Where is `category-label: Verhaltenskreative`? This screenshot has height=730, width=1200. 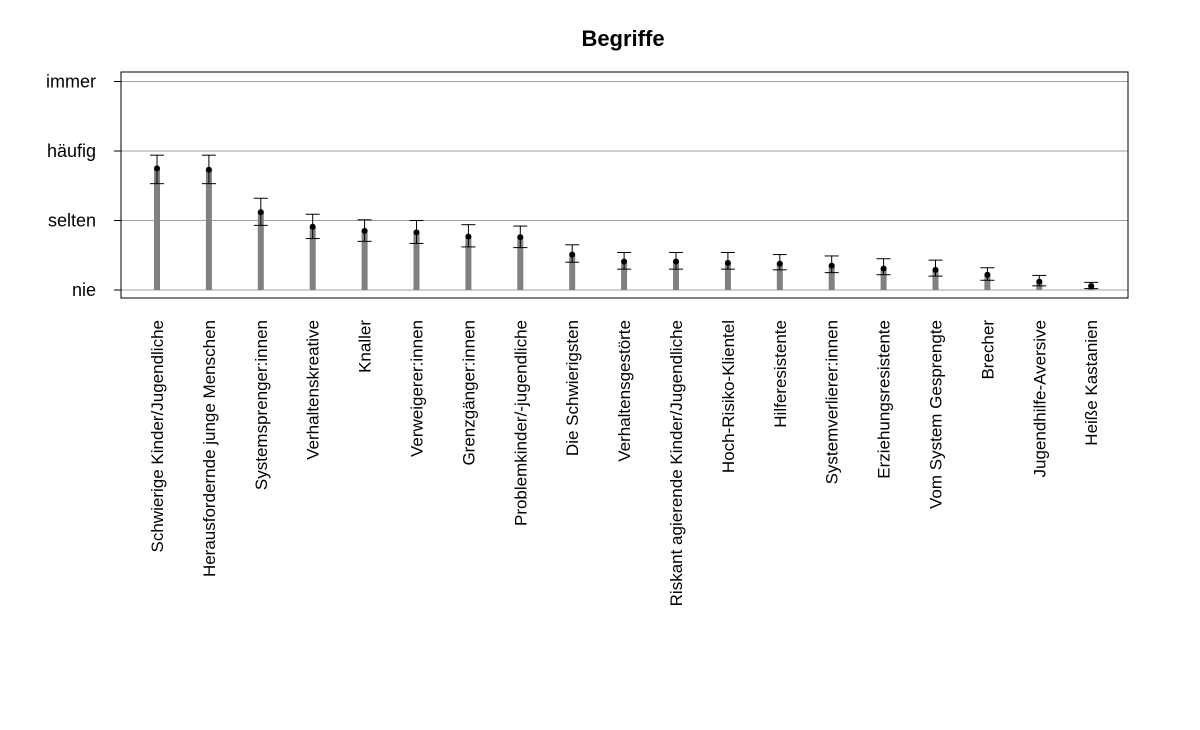
category-label: Verhaltenskreative is located at coordinates (313, 390).